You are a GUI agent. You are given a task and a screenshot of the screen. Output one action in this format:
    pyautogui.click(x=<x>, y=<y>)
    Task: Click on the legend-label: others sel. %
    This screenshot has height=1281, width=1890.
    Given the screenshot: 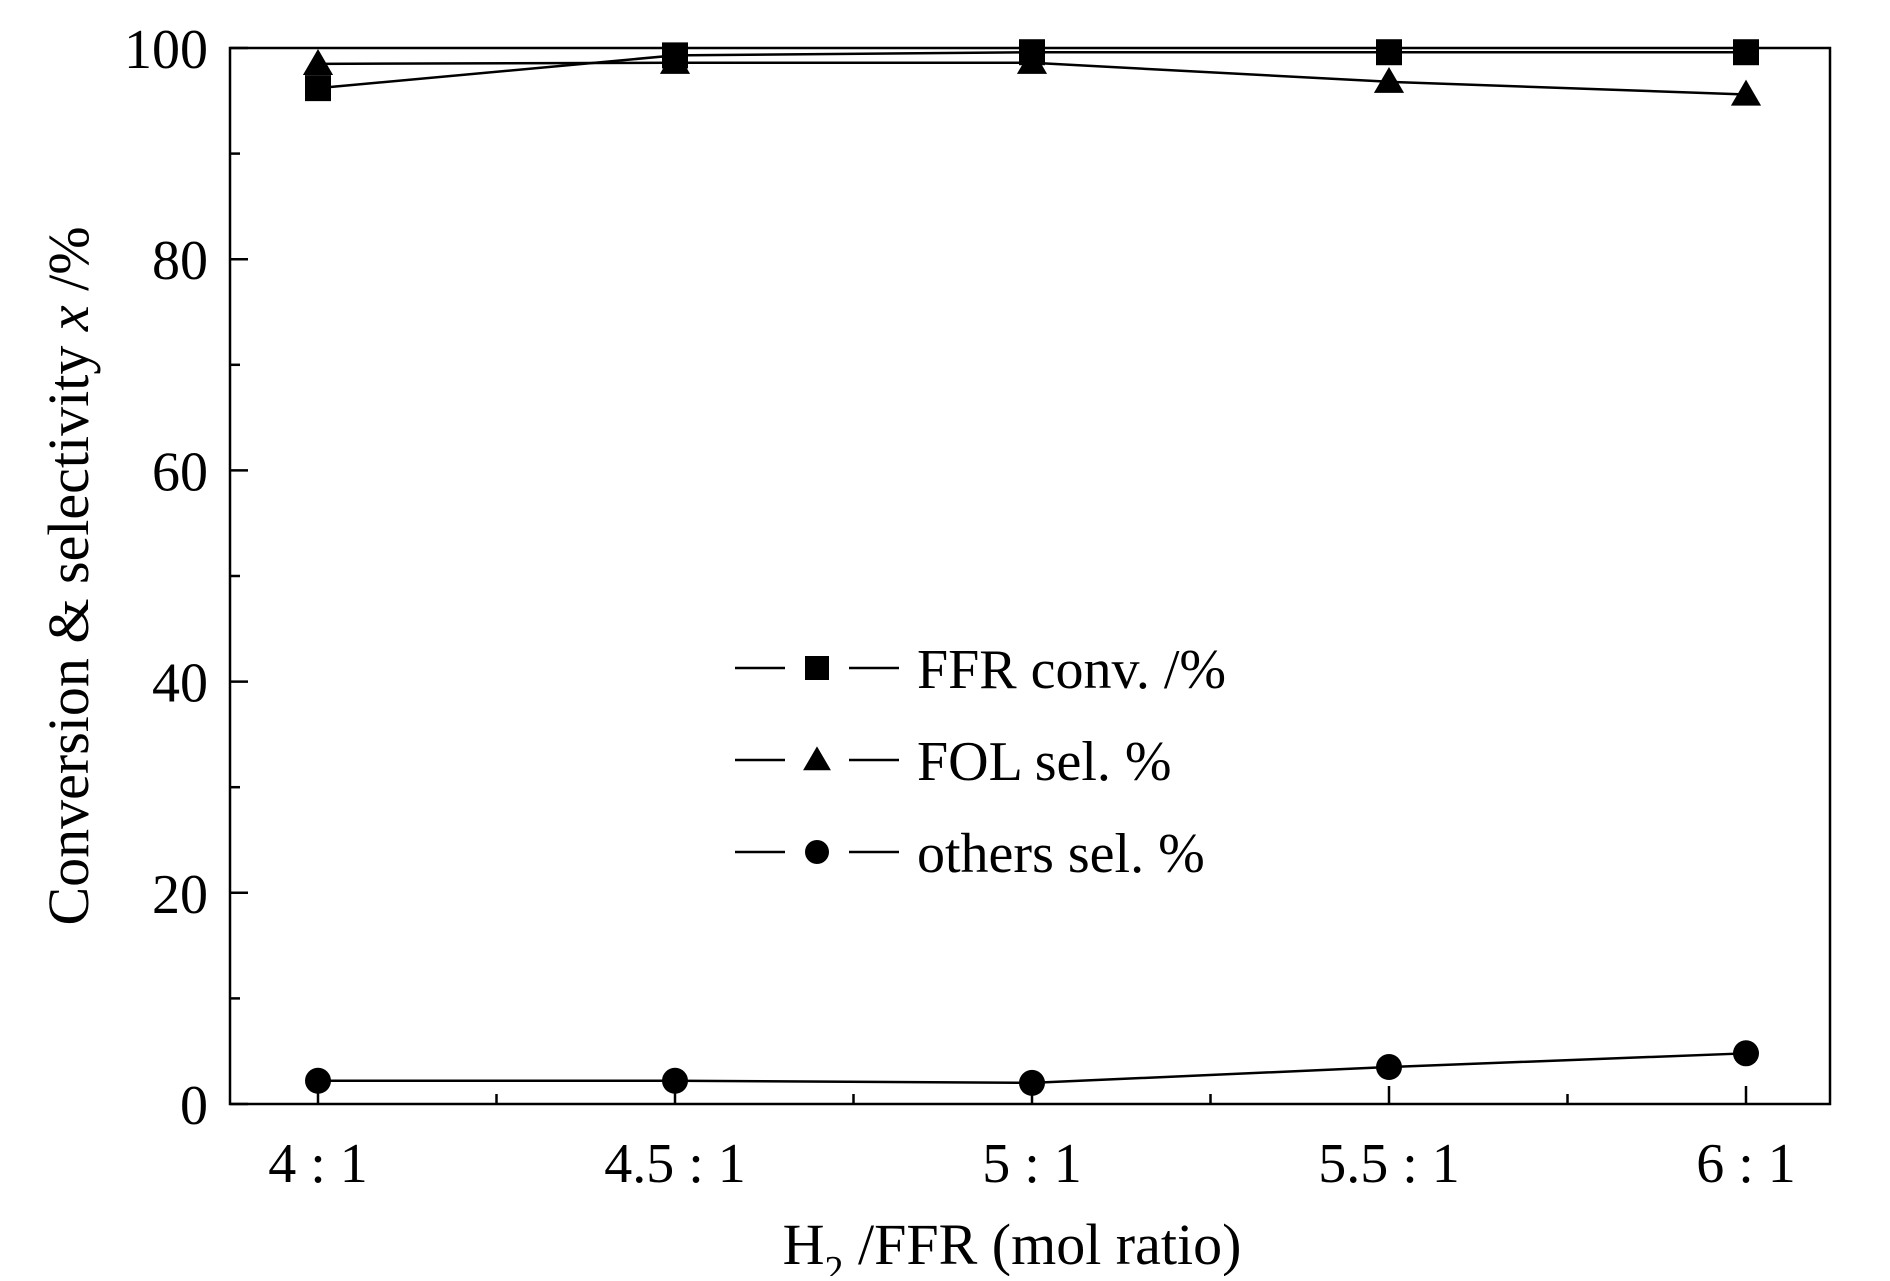 What is the action you would take?
    pyautogui.click(x=1061, y=854)
    